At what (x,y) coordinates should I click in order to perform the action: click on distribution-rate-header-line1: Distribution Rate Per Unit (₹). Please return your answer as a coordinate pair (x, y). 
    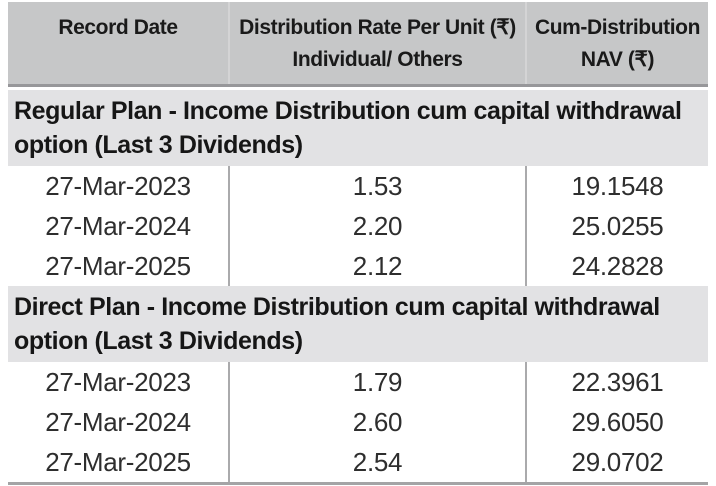
    Looking at the image, I should click on (377, 27).